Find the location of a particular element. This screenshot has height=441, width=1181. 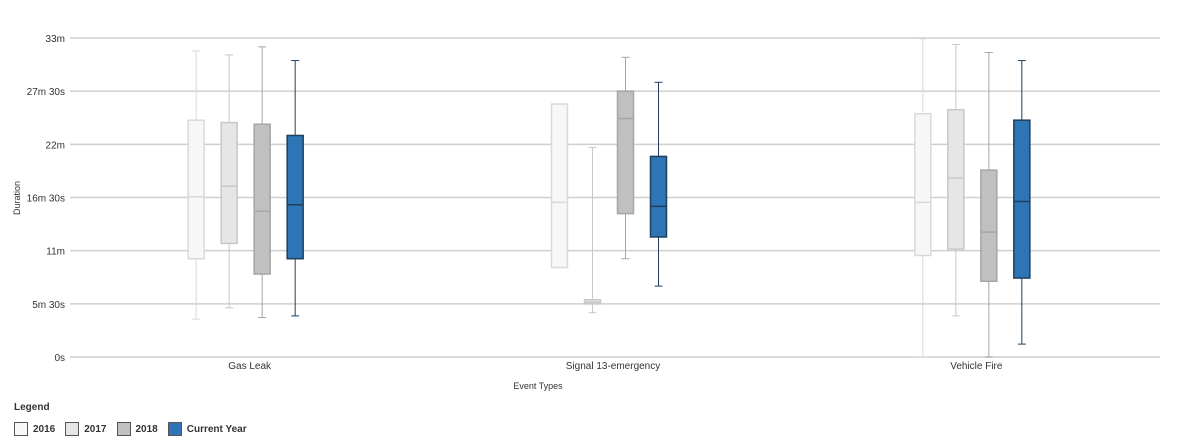

legend-item: Current Year is located at coordinates (207, 429).